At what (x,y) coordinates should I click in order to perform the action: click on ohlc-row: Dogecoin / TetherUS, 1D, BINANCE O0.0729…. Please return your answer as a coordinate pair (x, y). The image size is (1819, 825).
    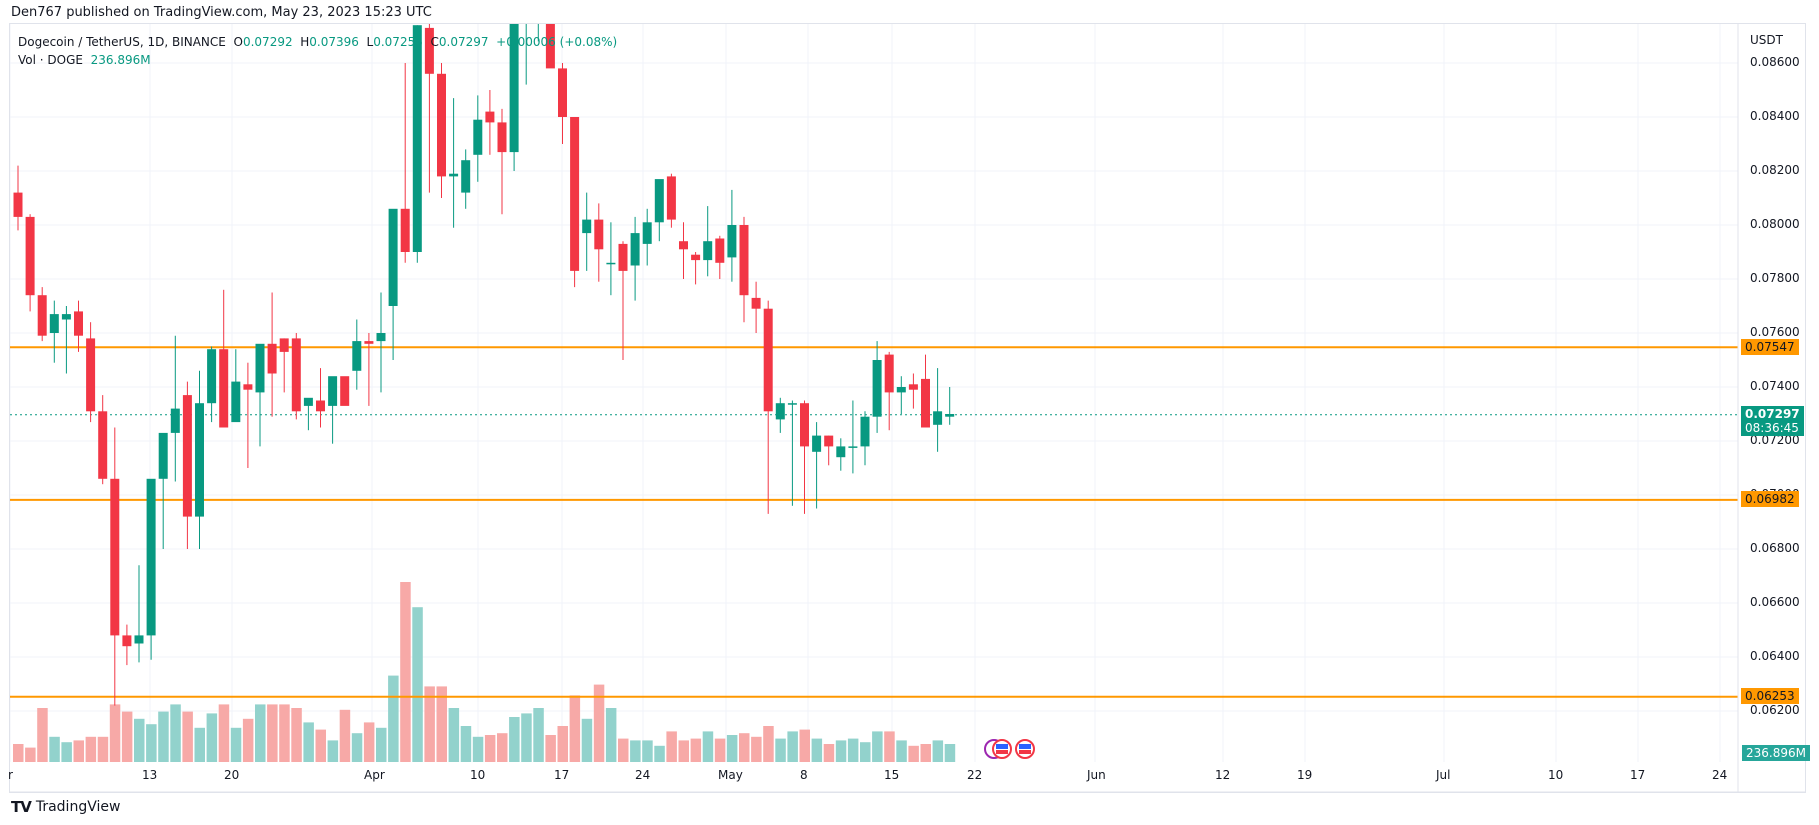
    Looking at the image, I should click on (317, 42).